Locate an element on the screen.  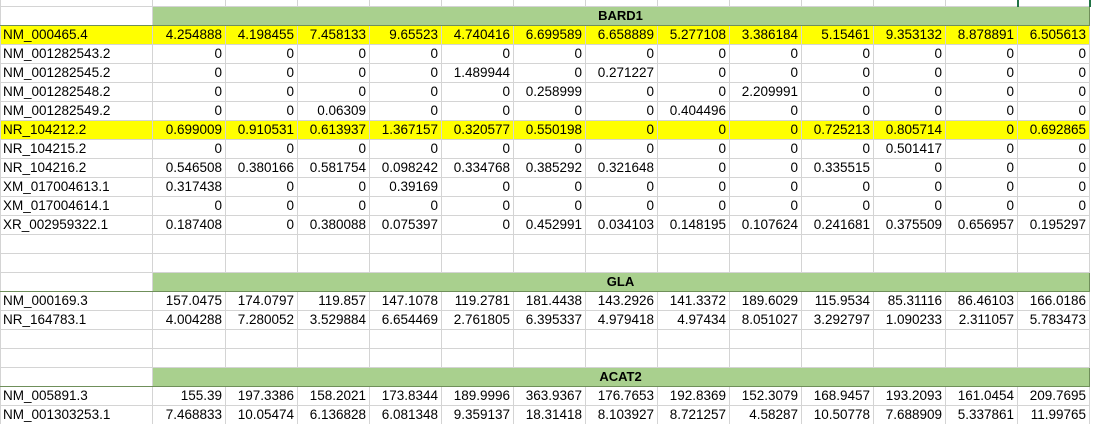
value-cell: 11.99765 is located at coordinates (1053, 414).